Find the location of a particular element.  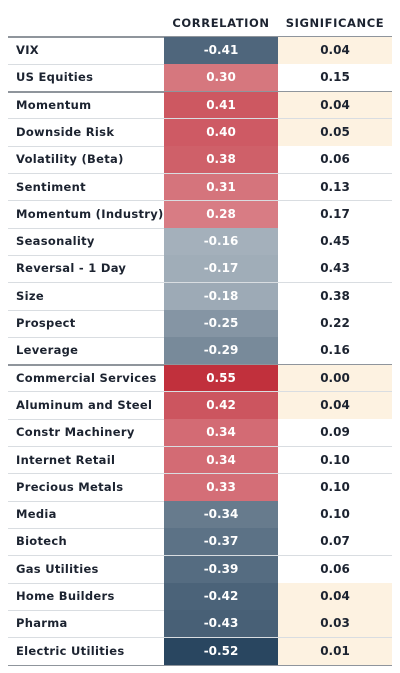

table-row: Biotech -0.37 0.07 is located at coordinates (200, 542).